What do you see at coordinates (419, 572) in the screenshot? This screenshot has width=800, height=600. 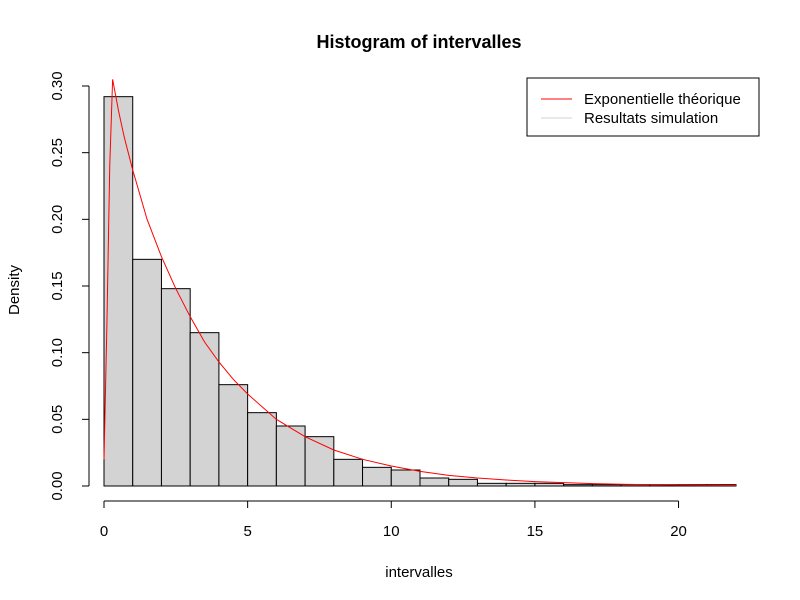 I see `x-axis-title: intervalles` at bounding box center [419, 572].